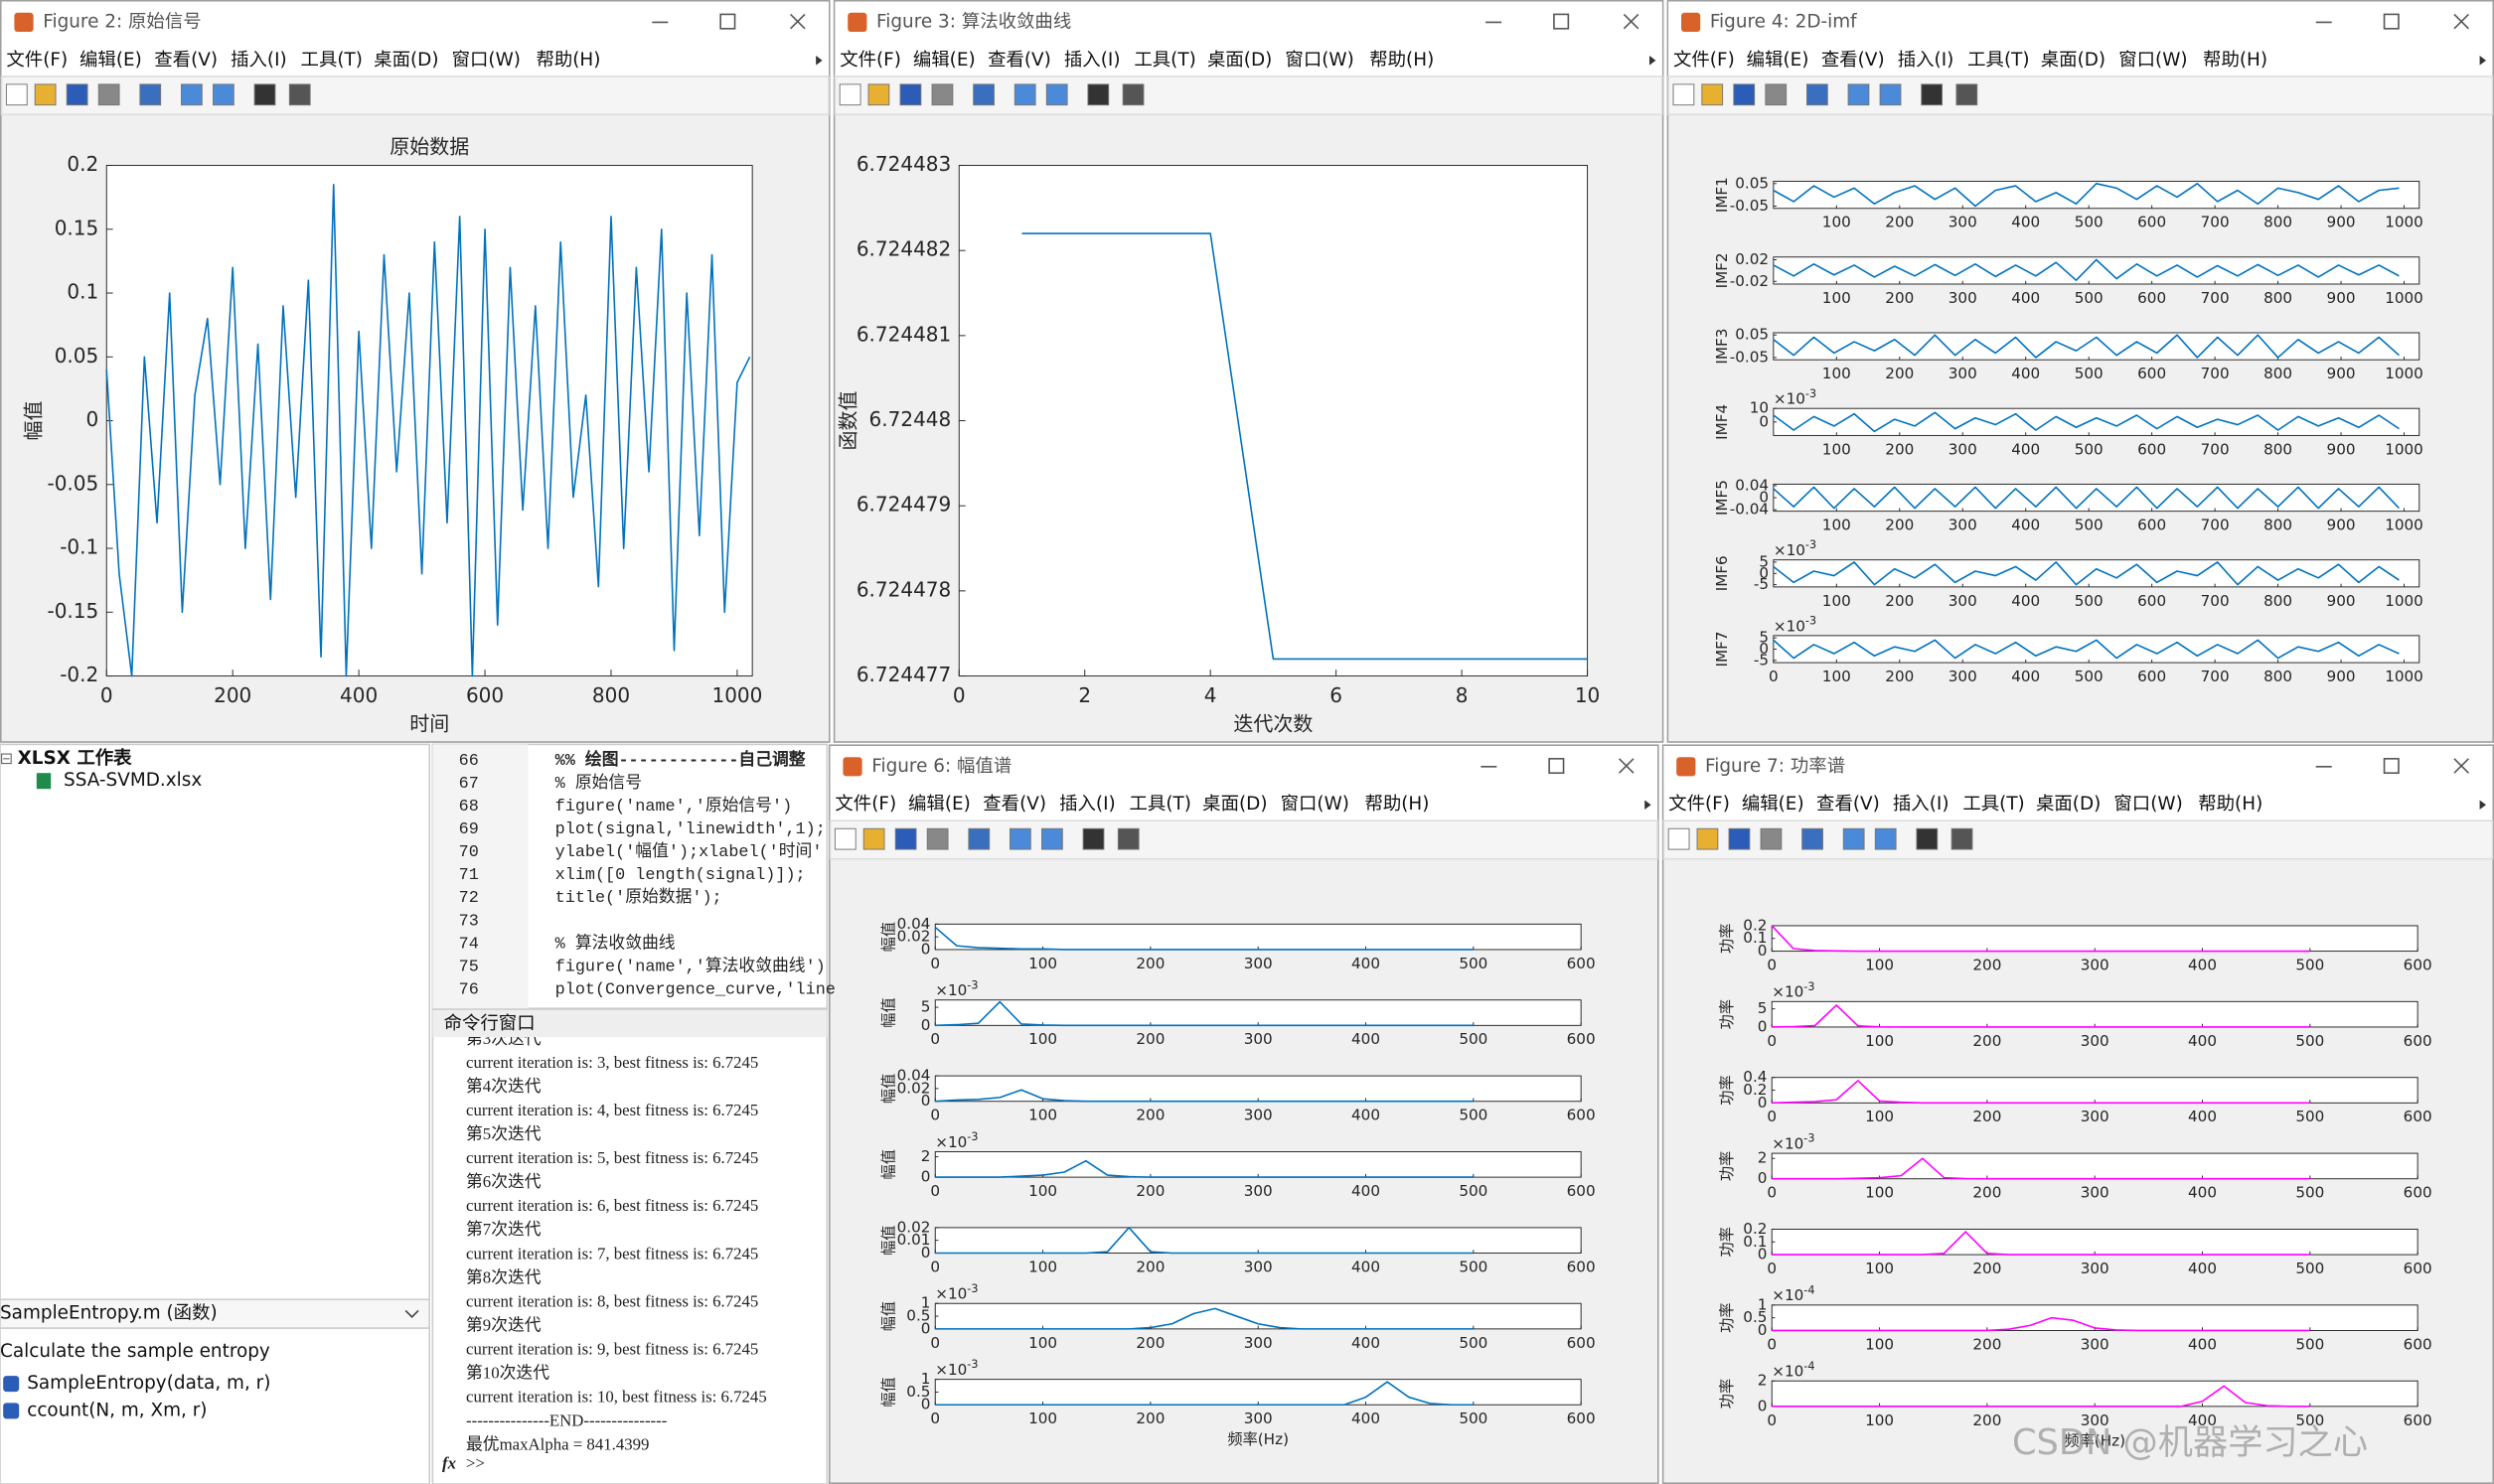 This screenshot has width=2494, height=1484. Describe the element at coordinates (149, 1383) in the screenshot. I see `function-name: SampleEntropy(data, m, r)` at that location.